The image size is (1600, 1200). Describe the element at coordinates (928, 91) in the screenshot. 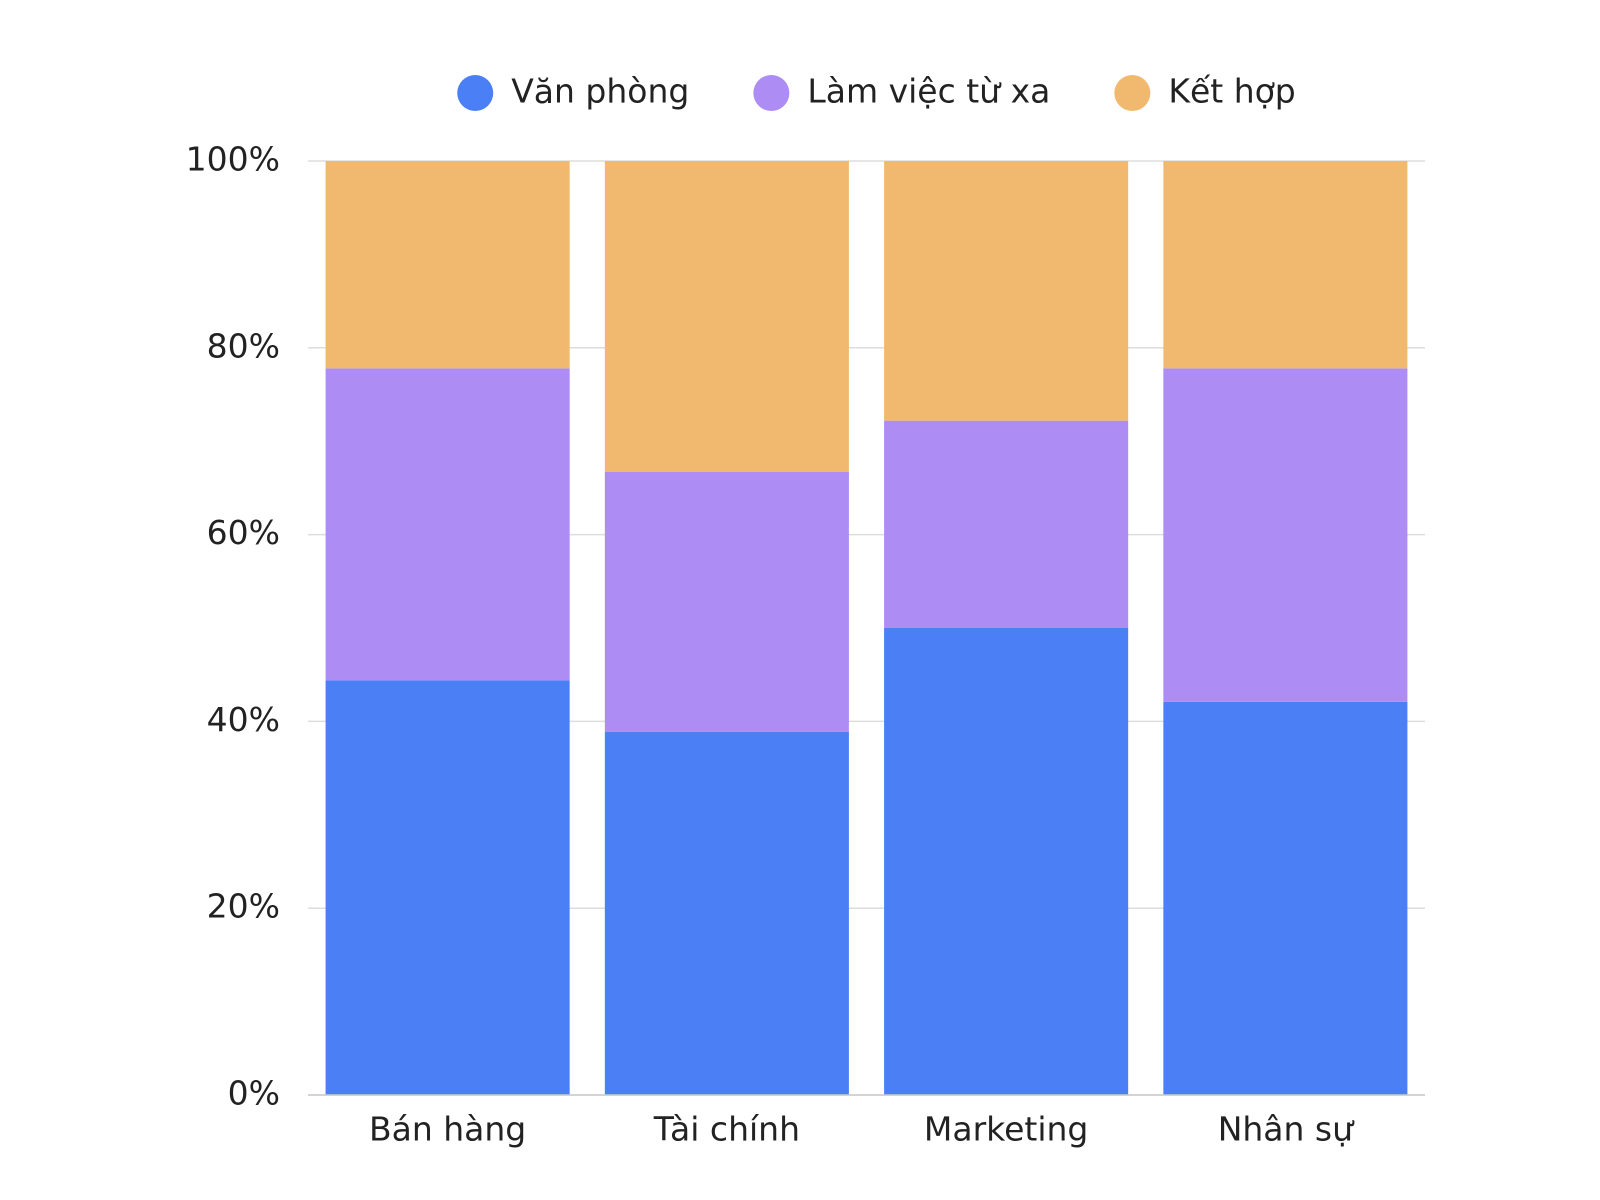

I see `legend-label: Làm việc từ xa` at that location.